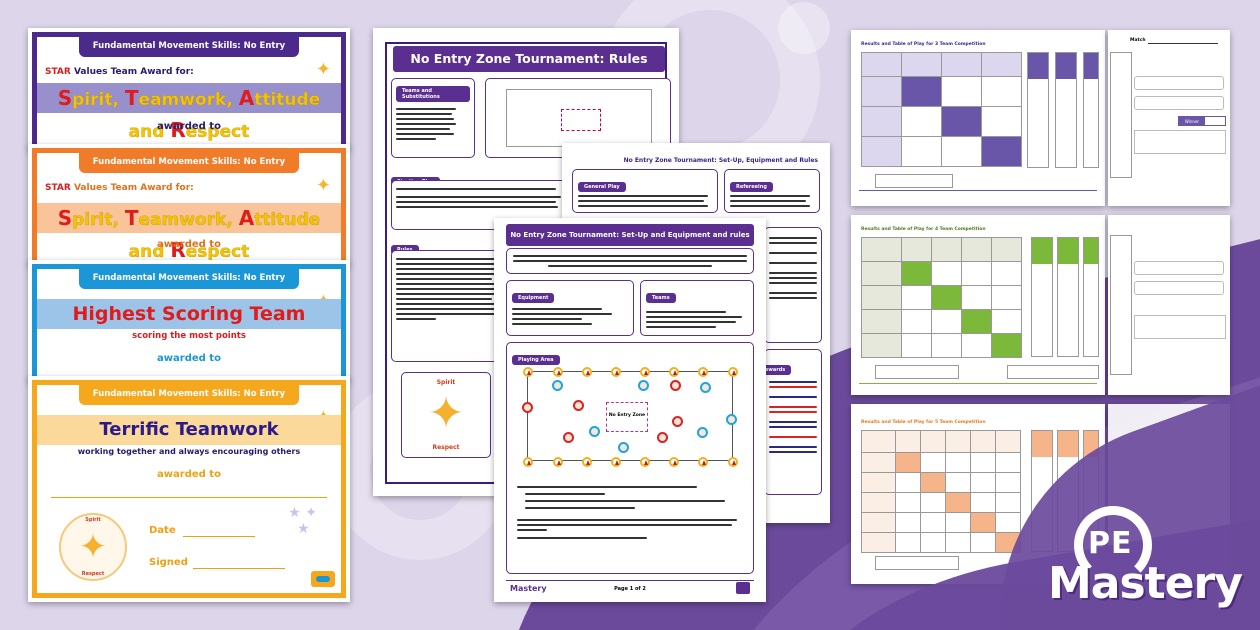  What do you see at coordinates (433, 94) in the screenshot?
I see `section-heading: Teams and Substitutions` at bounding box center [433, 94].